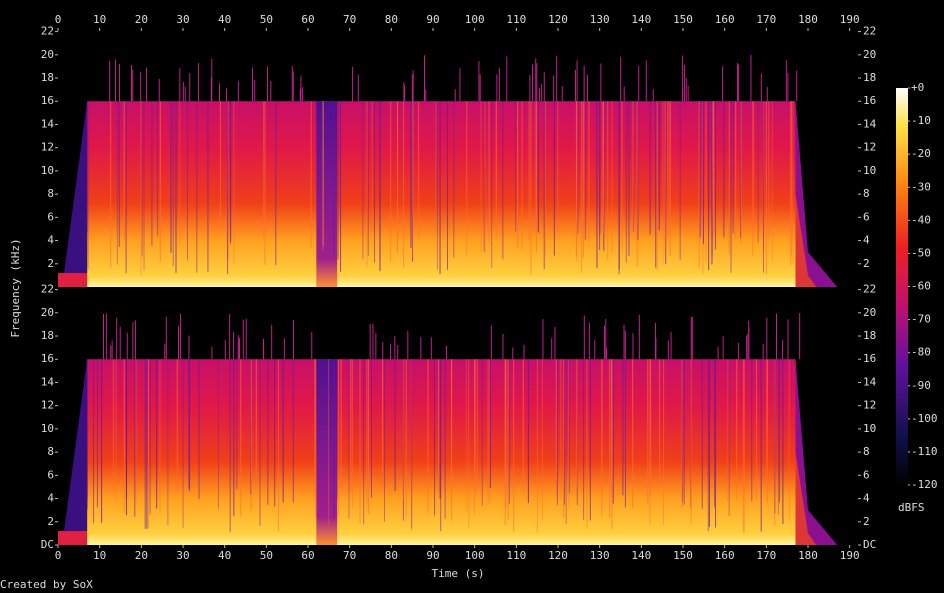 This screenshot has height=593, width=944. I want to click on x-tick-label: 110, so click(516, 555).